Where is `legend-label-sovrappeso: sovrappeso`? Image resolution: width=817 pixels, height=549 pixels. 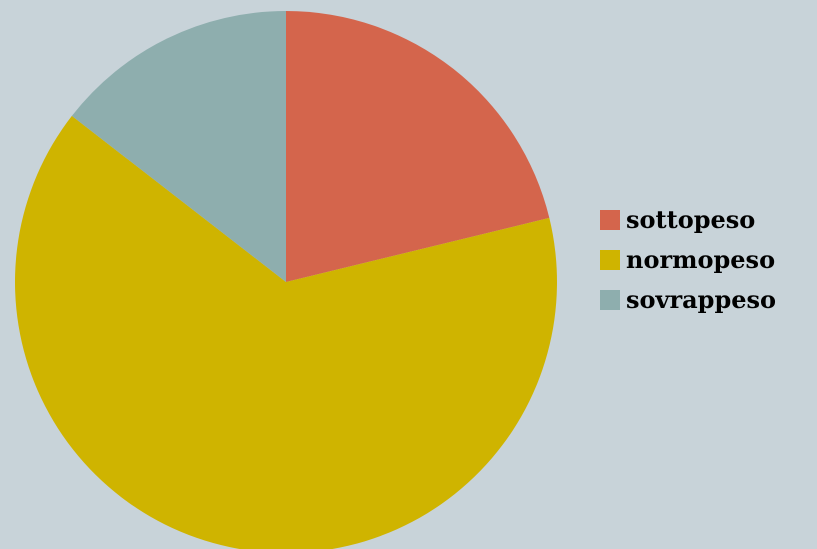 legend-label-sovrappeso: sovrappeso is located at coordinates (701, 300).